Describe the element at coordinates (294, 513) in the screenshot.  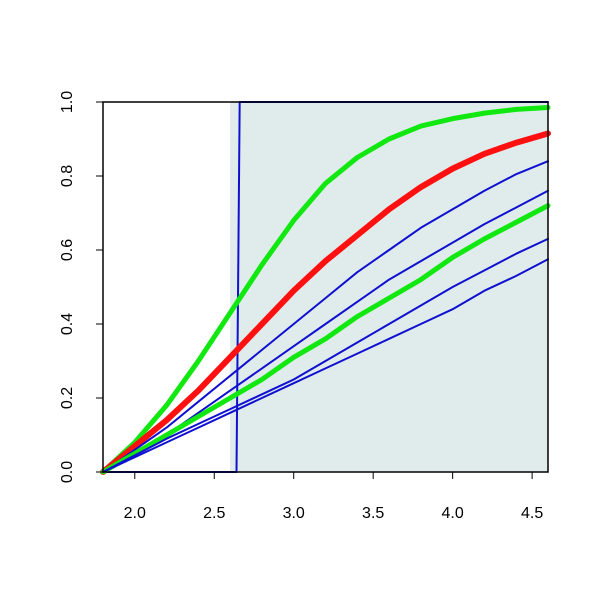
I see `x-tick-label: 3.0` at that location.